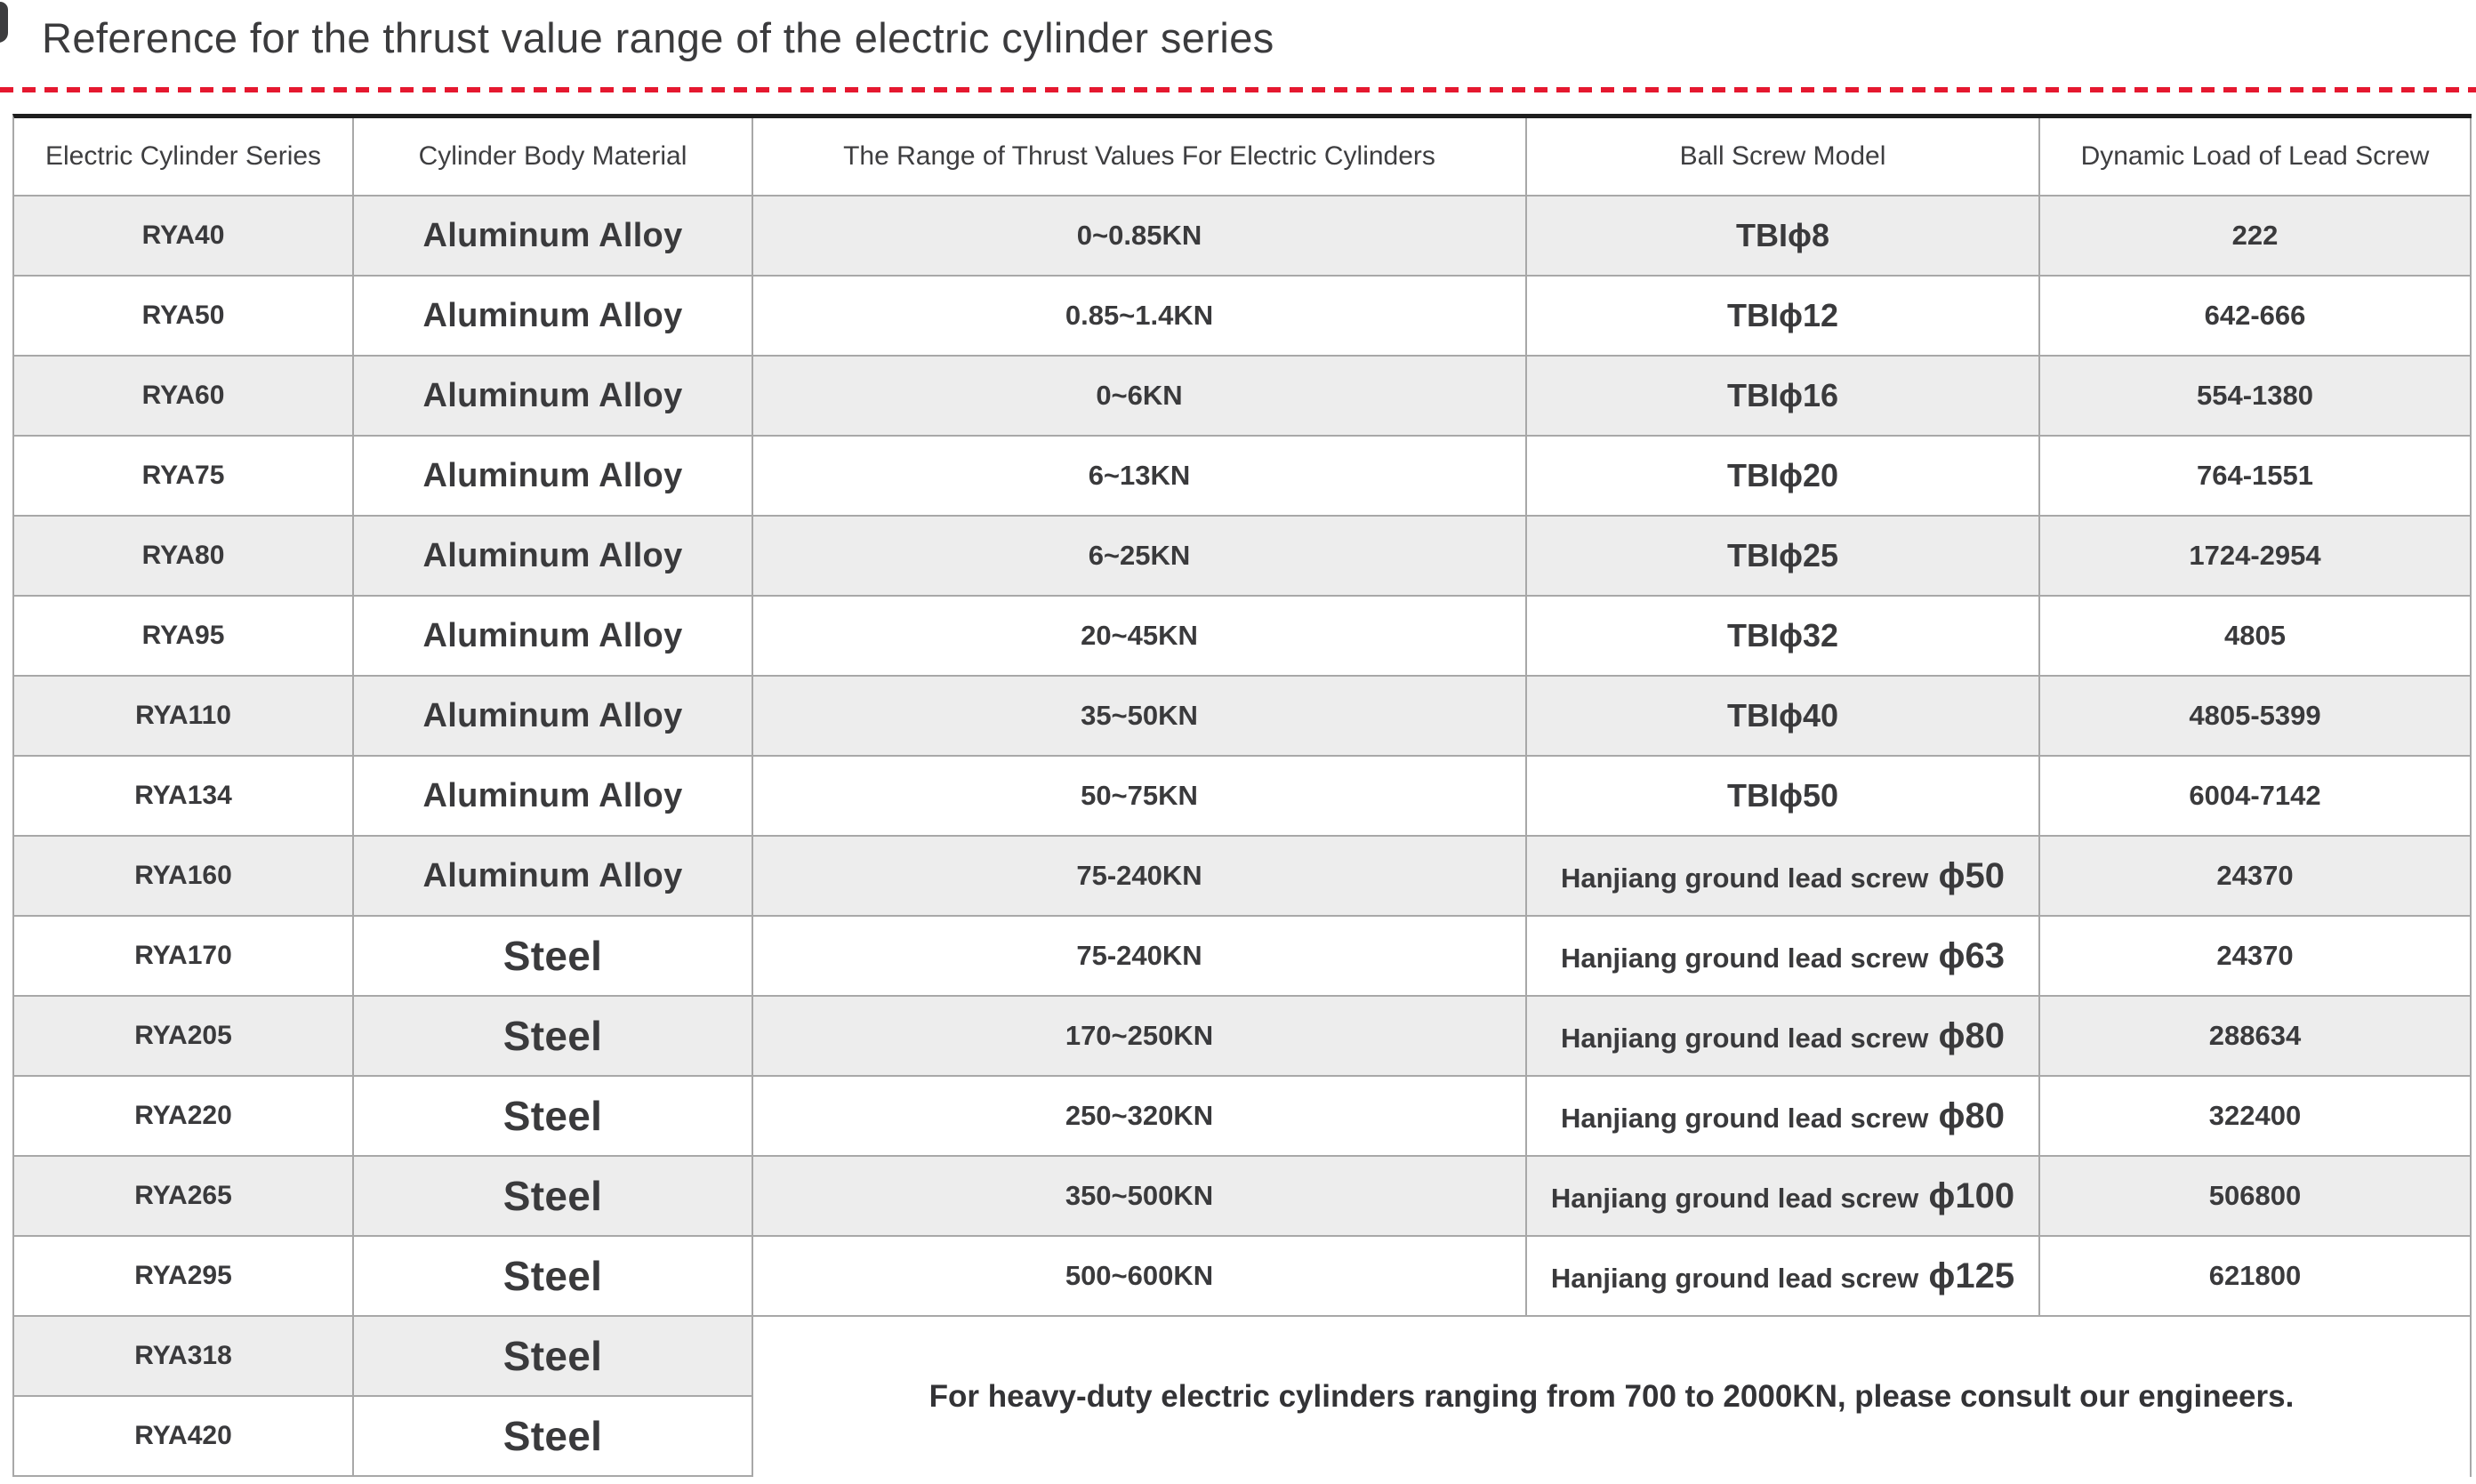 The width and height of the screenshot is (2476, 1484). I want to click on screw-cell: Hanjiang ground lead screw ϕ100, so click(1783, 1197).